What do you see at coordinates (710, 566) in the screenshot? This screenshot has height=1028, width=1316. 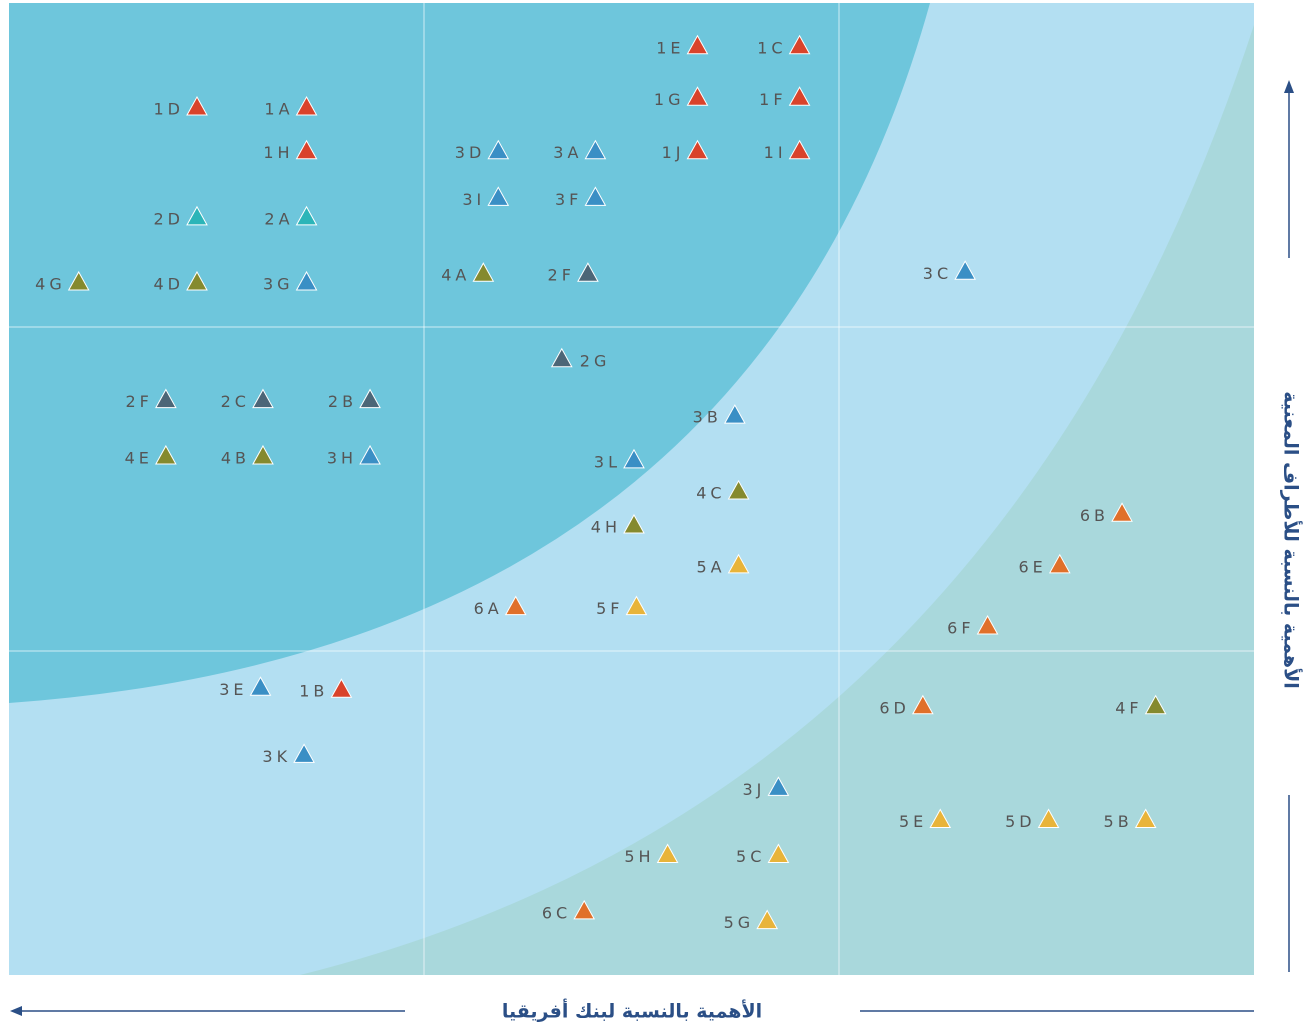 I see `point-label: 5A` at bounding box center [710, 566].